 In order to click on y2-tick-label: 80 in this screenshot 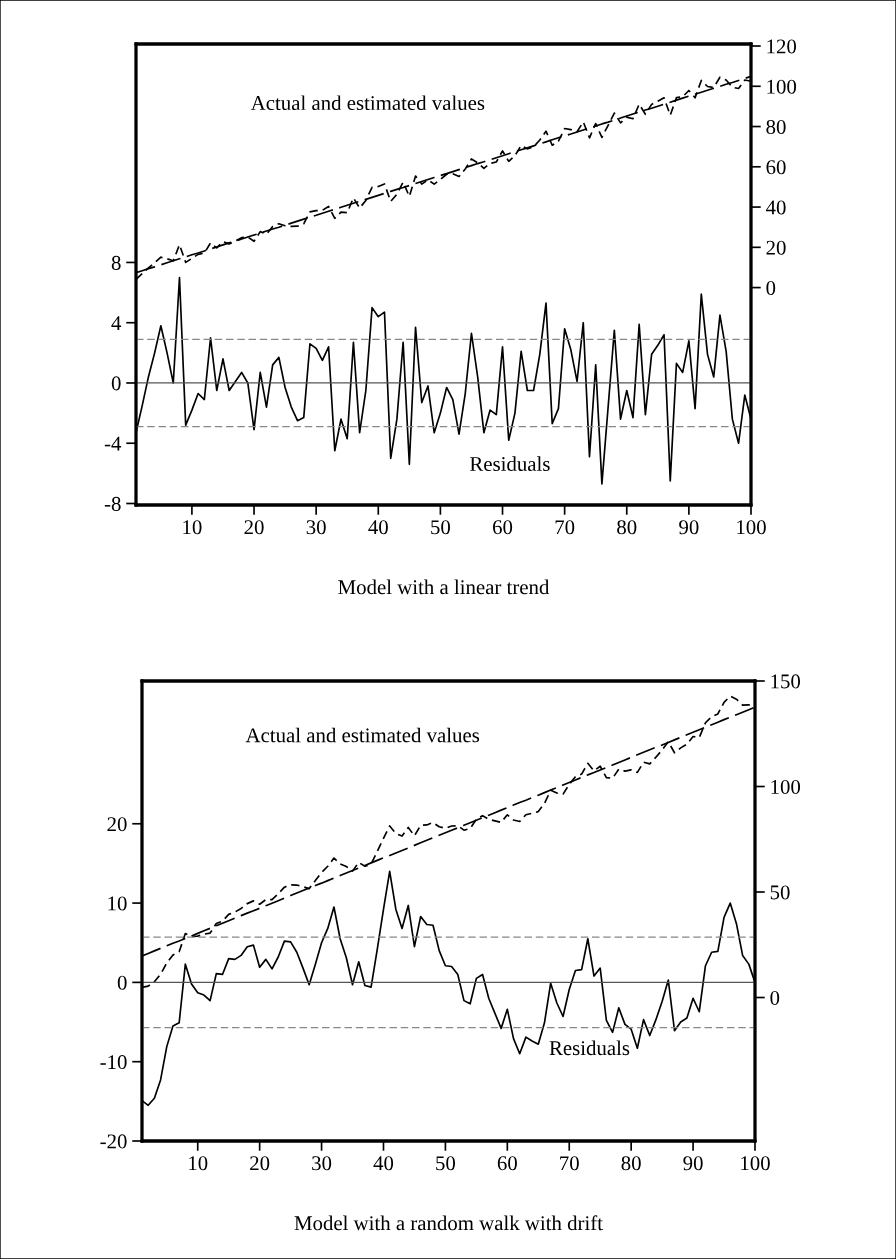, I will do `click(776, 126)`.